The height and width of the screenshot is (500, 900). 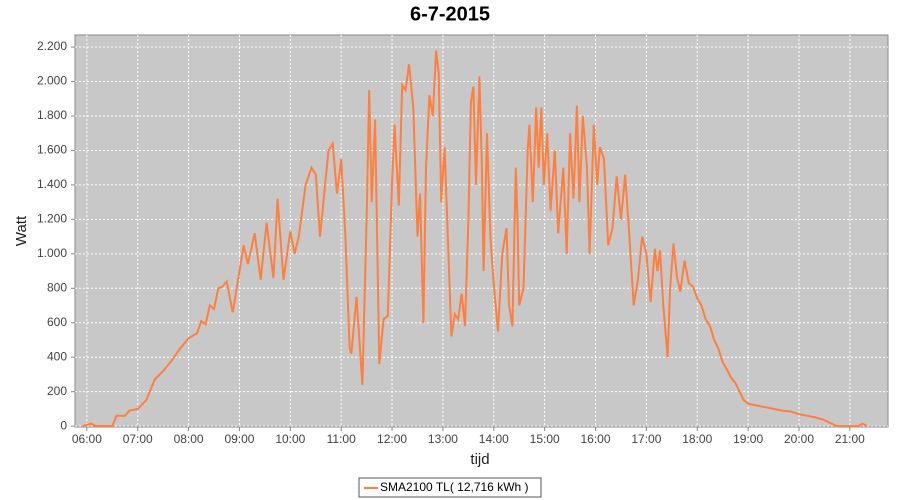 I want to click on y-tick-label: 2.000, so click(x=52, y=81).